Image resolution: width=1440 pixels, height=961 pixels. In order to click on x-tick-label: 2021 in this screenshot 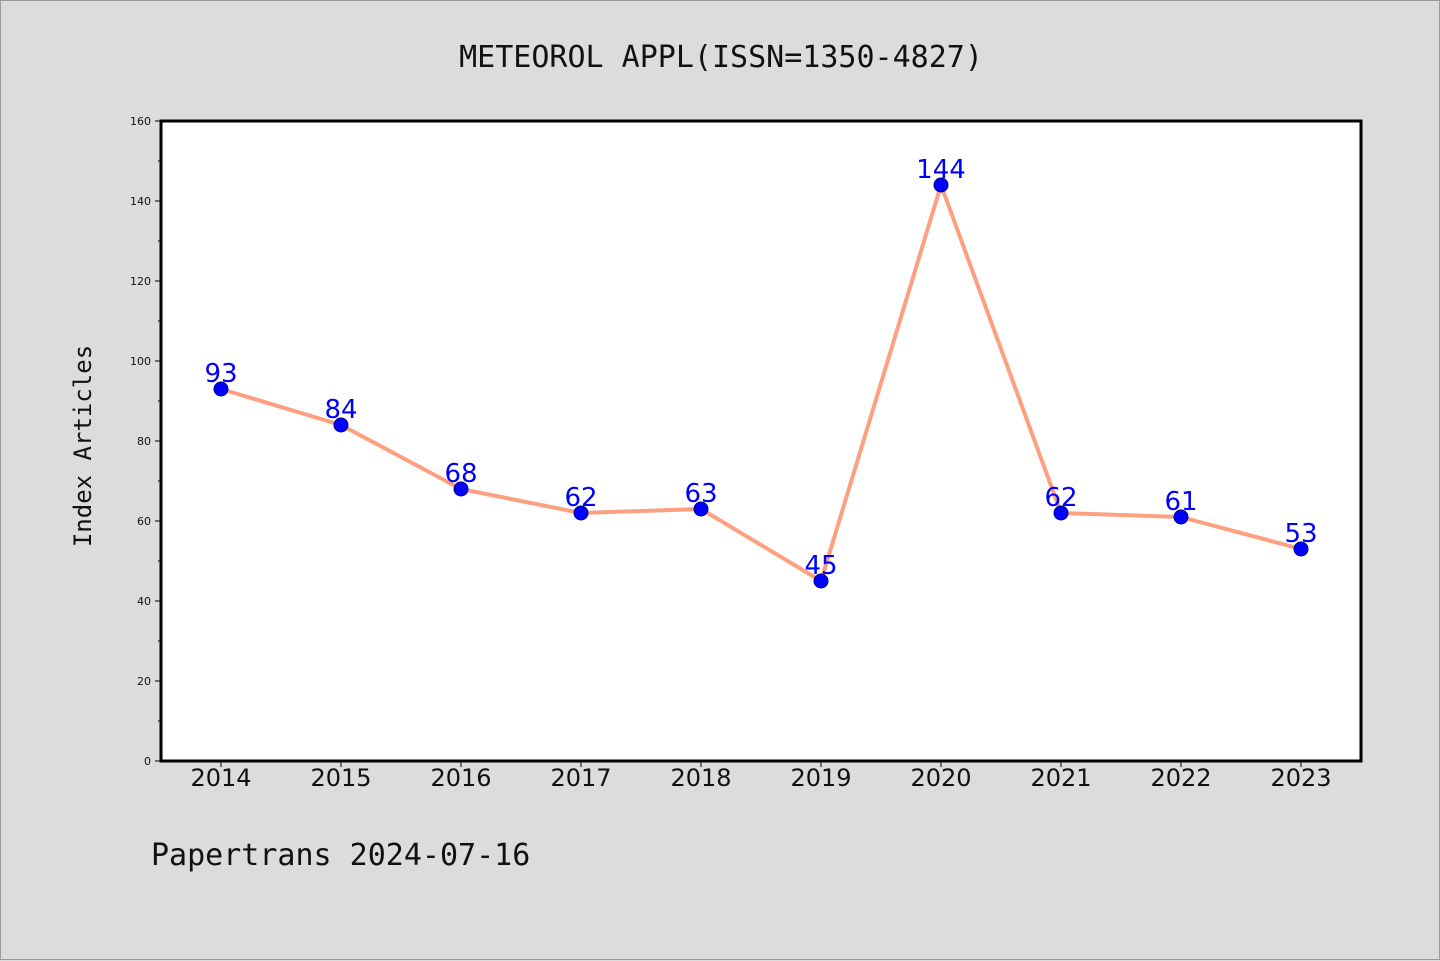, I will do `click(1060, 778)`.